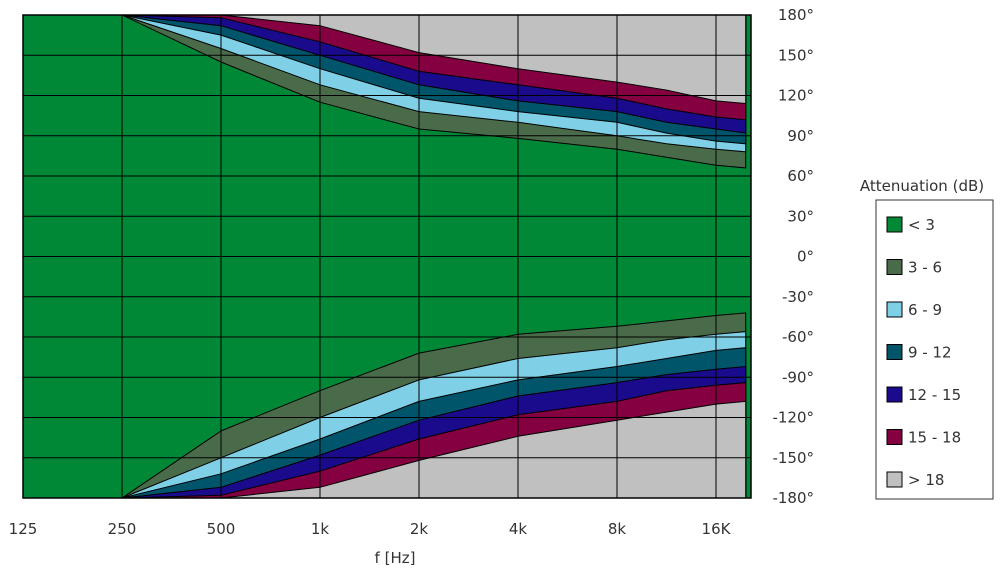  What do you see at coordinates (800, 136) in the screenshot?
I see `y-tick-label: 90°` at bounding box center [800, 136].